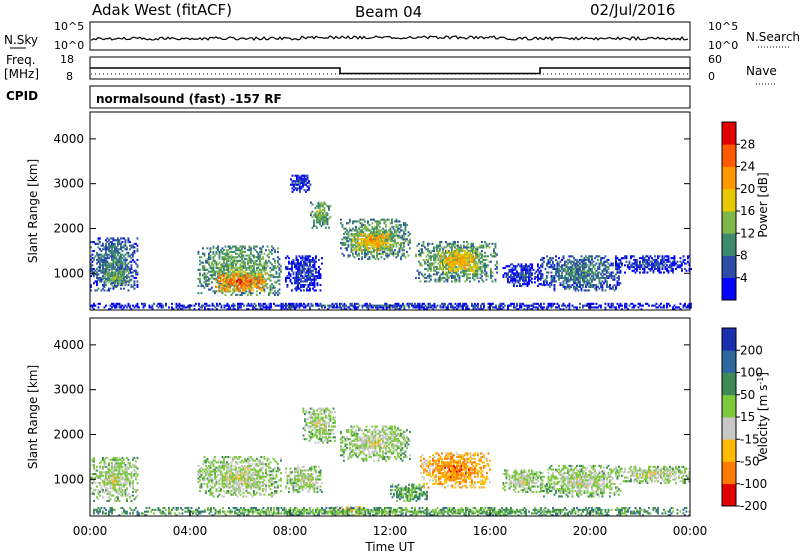 The height and width of the screenshot is (554, 800). I want to click on nsky-trace, so click(389, 38).